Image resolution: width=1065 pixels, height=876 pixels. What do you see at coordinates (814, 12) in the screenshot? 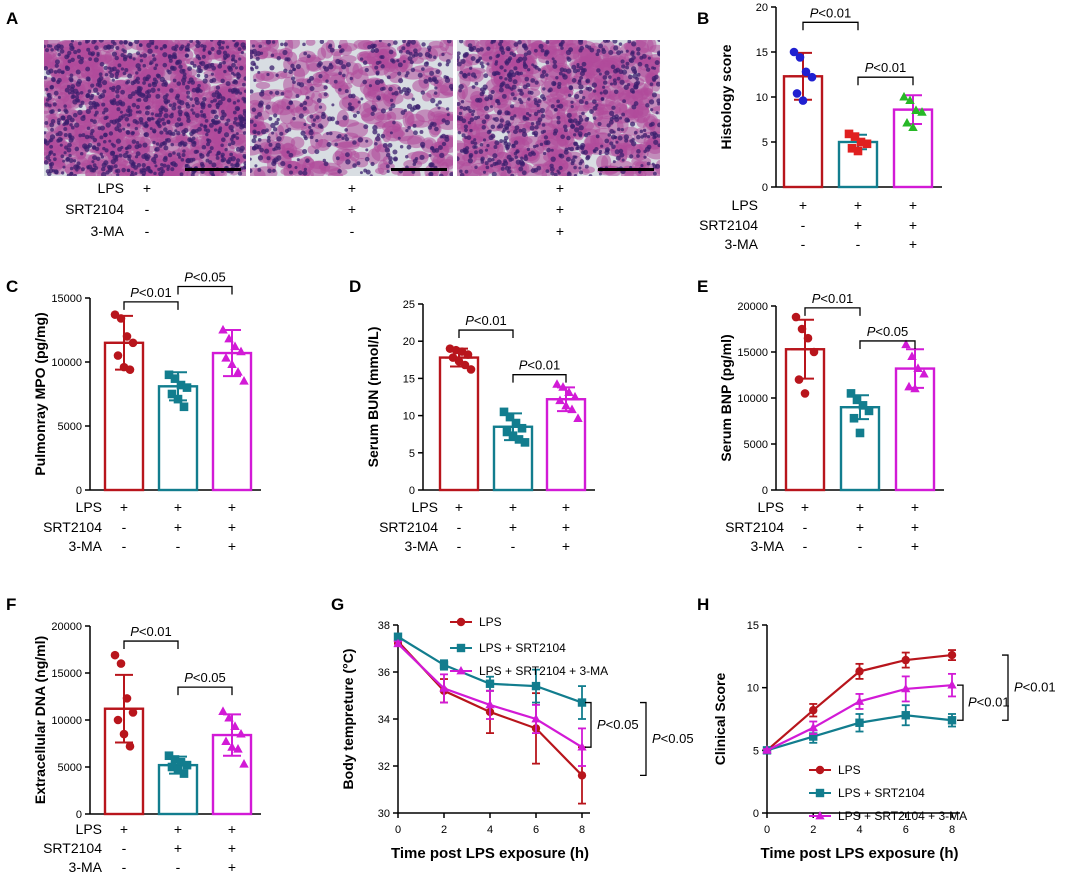
I see `p-symbol: P` at bounding box center [814, 12].